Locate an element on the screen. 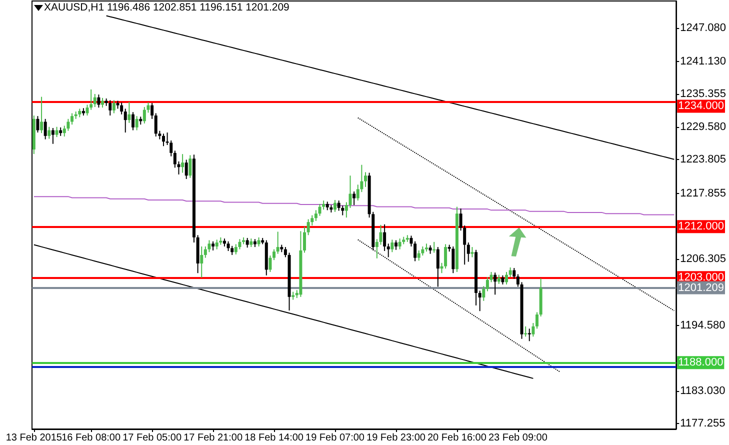  y-tick-label: 1241.130 is located at coordinates (703, 61).